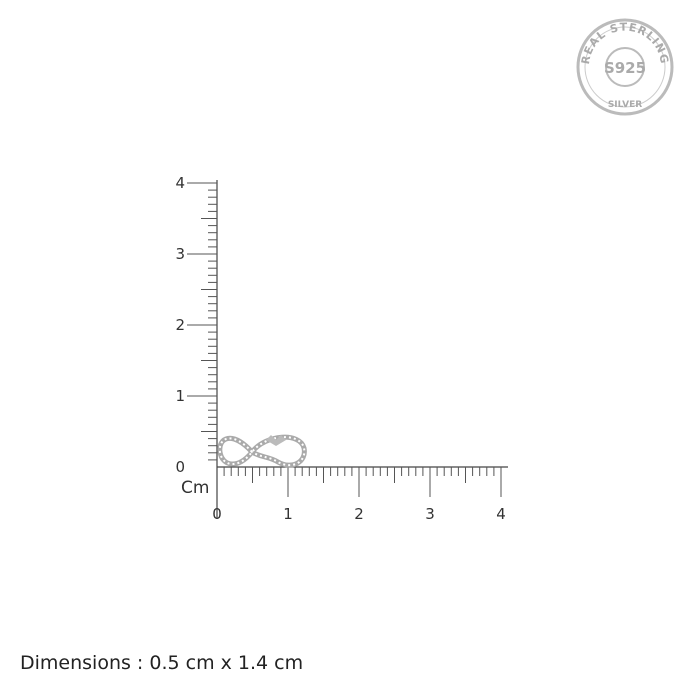  What do you see at coordinates (430, 514) in the screenshot?
I see `x-tick-label: 3` at bounding box center [430, 514].